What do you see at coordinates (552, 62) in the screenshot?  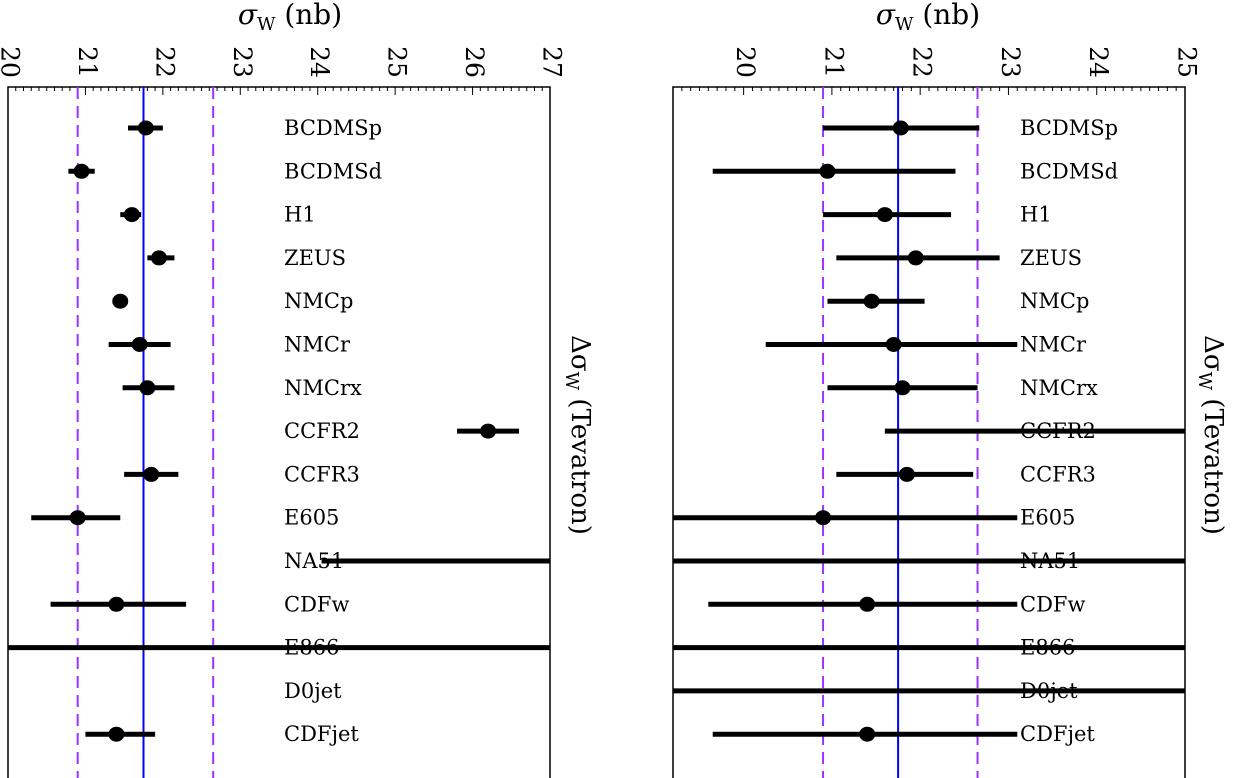 I see `x-tick-label: 27` at bounding box center [552, 62].